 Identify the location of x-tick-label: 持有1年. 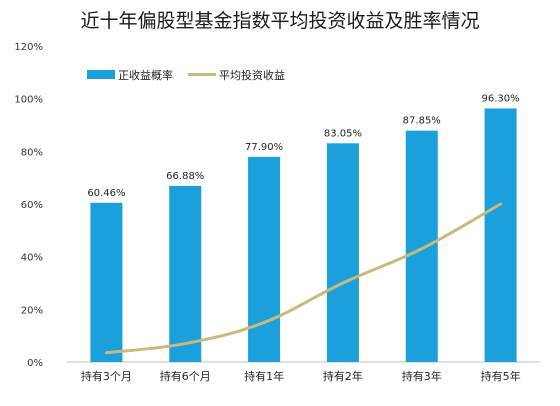
(264, 376).